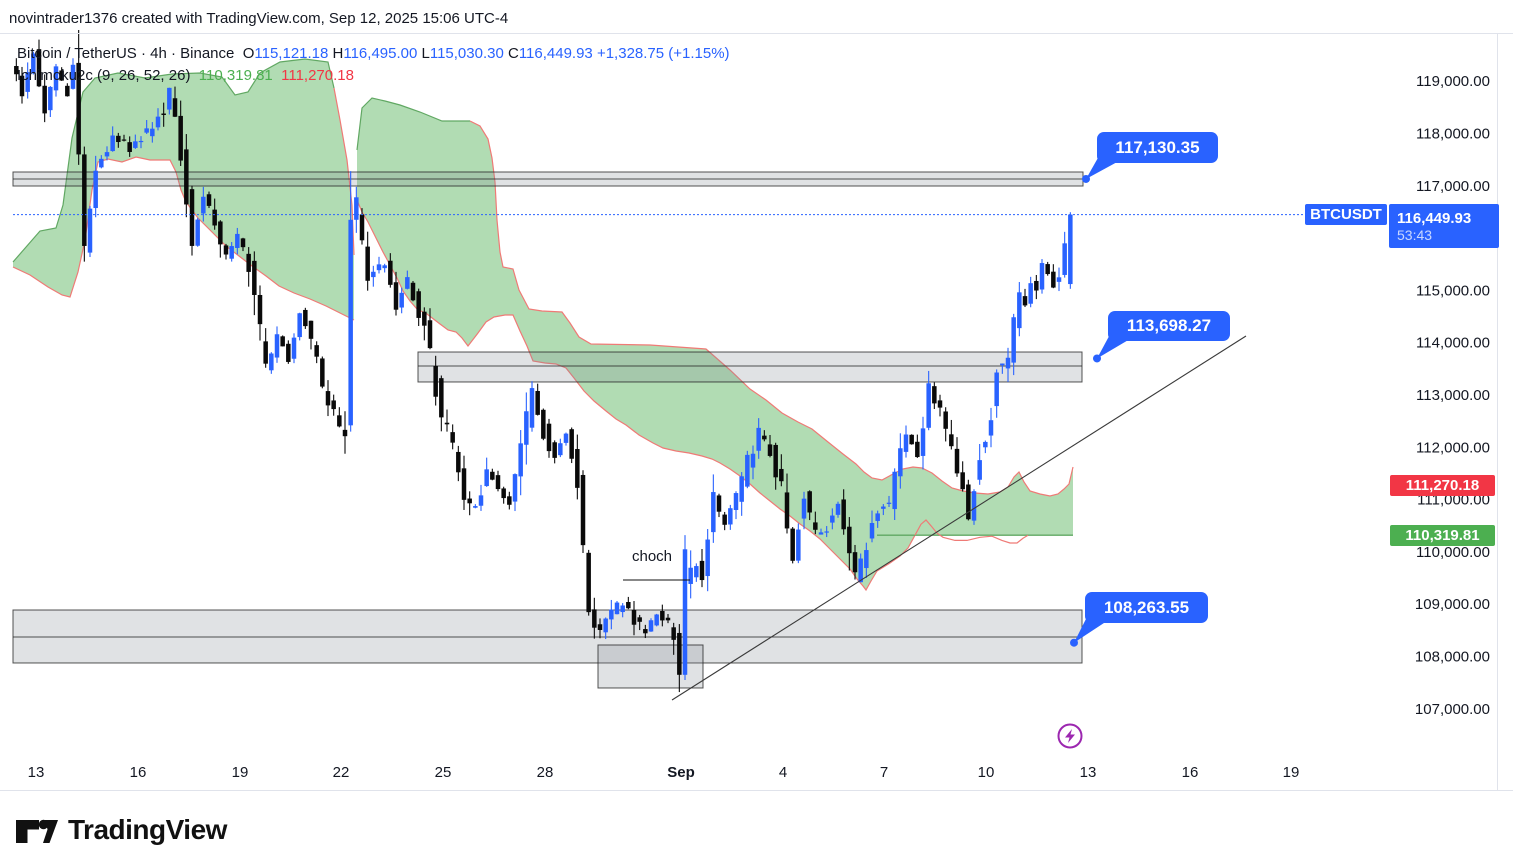 The image size is (1513, 868). Describe the element at coordinates (1442, 485) in the screenshot. I see `indicator-value-badge-0: 111,270.18` at that location.